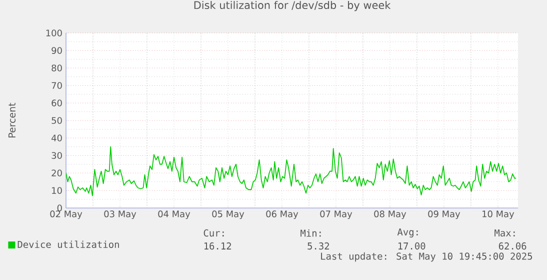 The image size is (547, 280). What do you see at coordinates (57, 190) in the screenshot?
I see `y-tick-label: 10` at bounding box center [57, 190].